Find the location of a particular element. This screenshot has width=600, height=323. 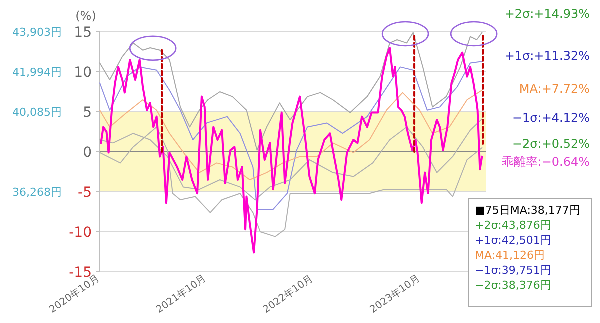

y-tick-label: -5 is located at coordinates (85, 193).